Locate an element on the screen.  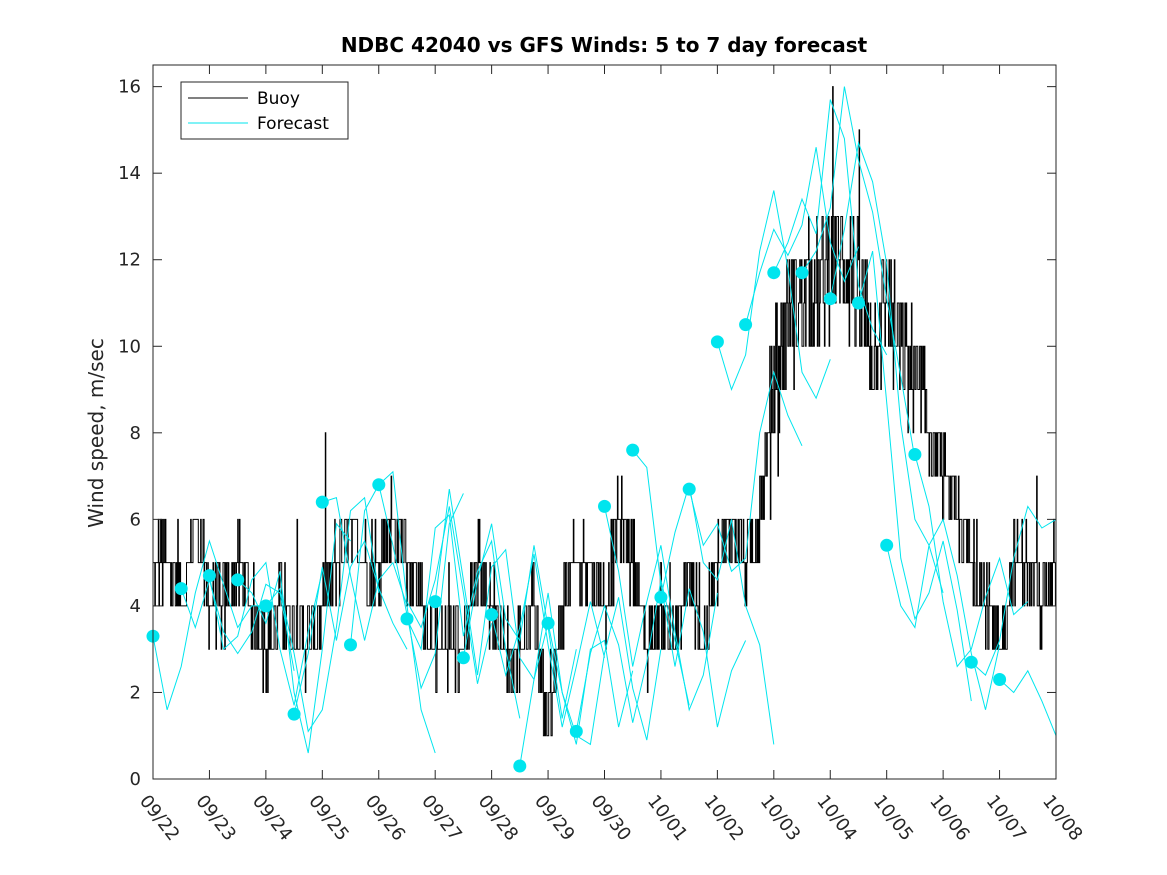
y-tick-label: 8 is located at coordinates (135, 433).